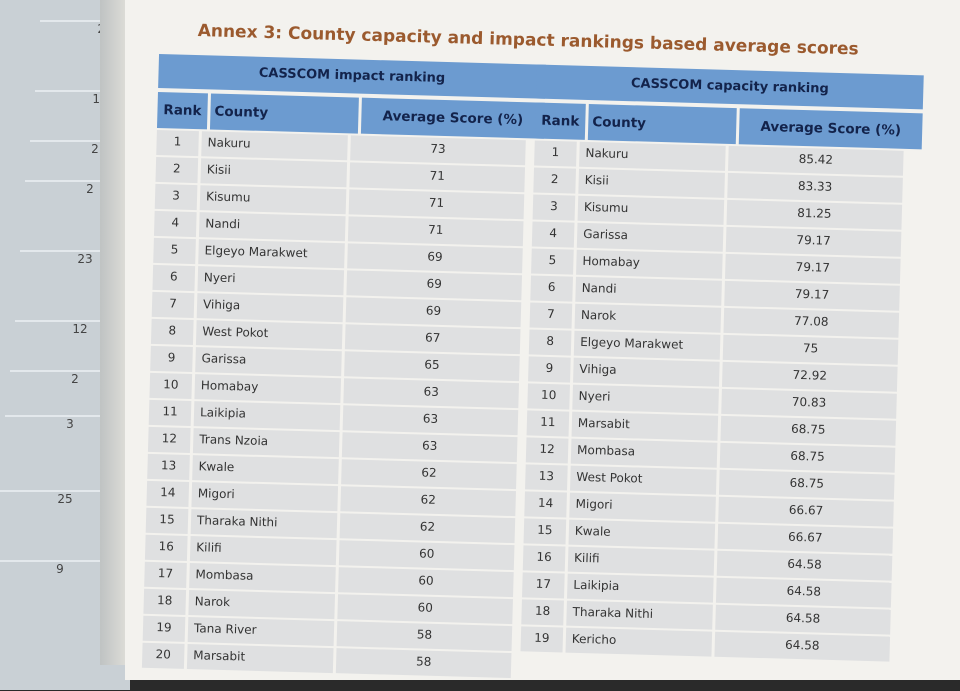 This screenshot has height=691, width=960. I want to click on rank-cell: 10, so click(171, 386).